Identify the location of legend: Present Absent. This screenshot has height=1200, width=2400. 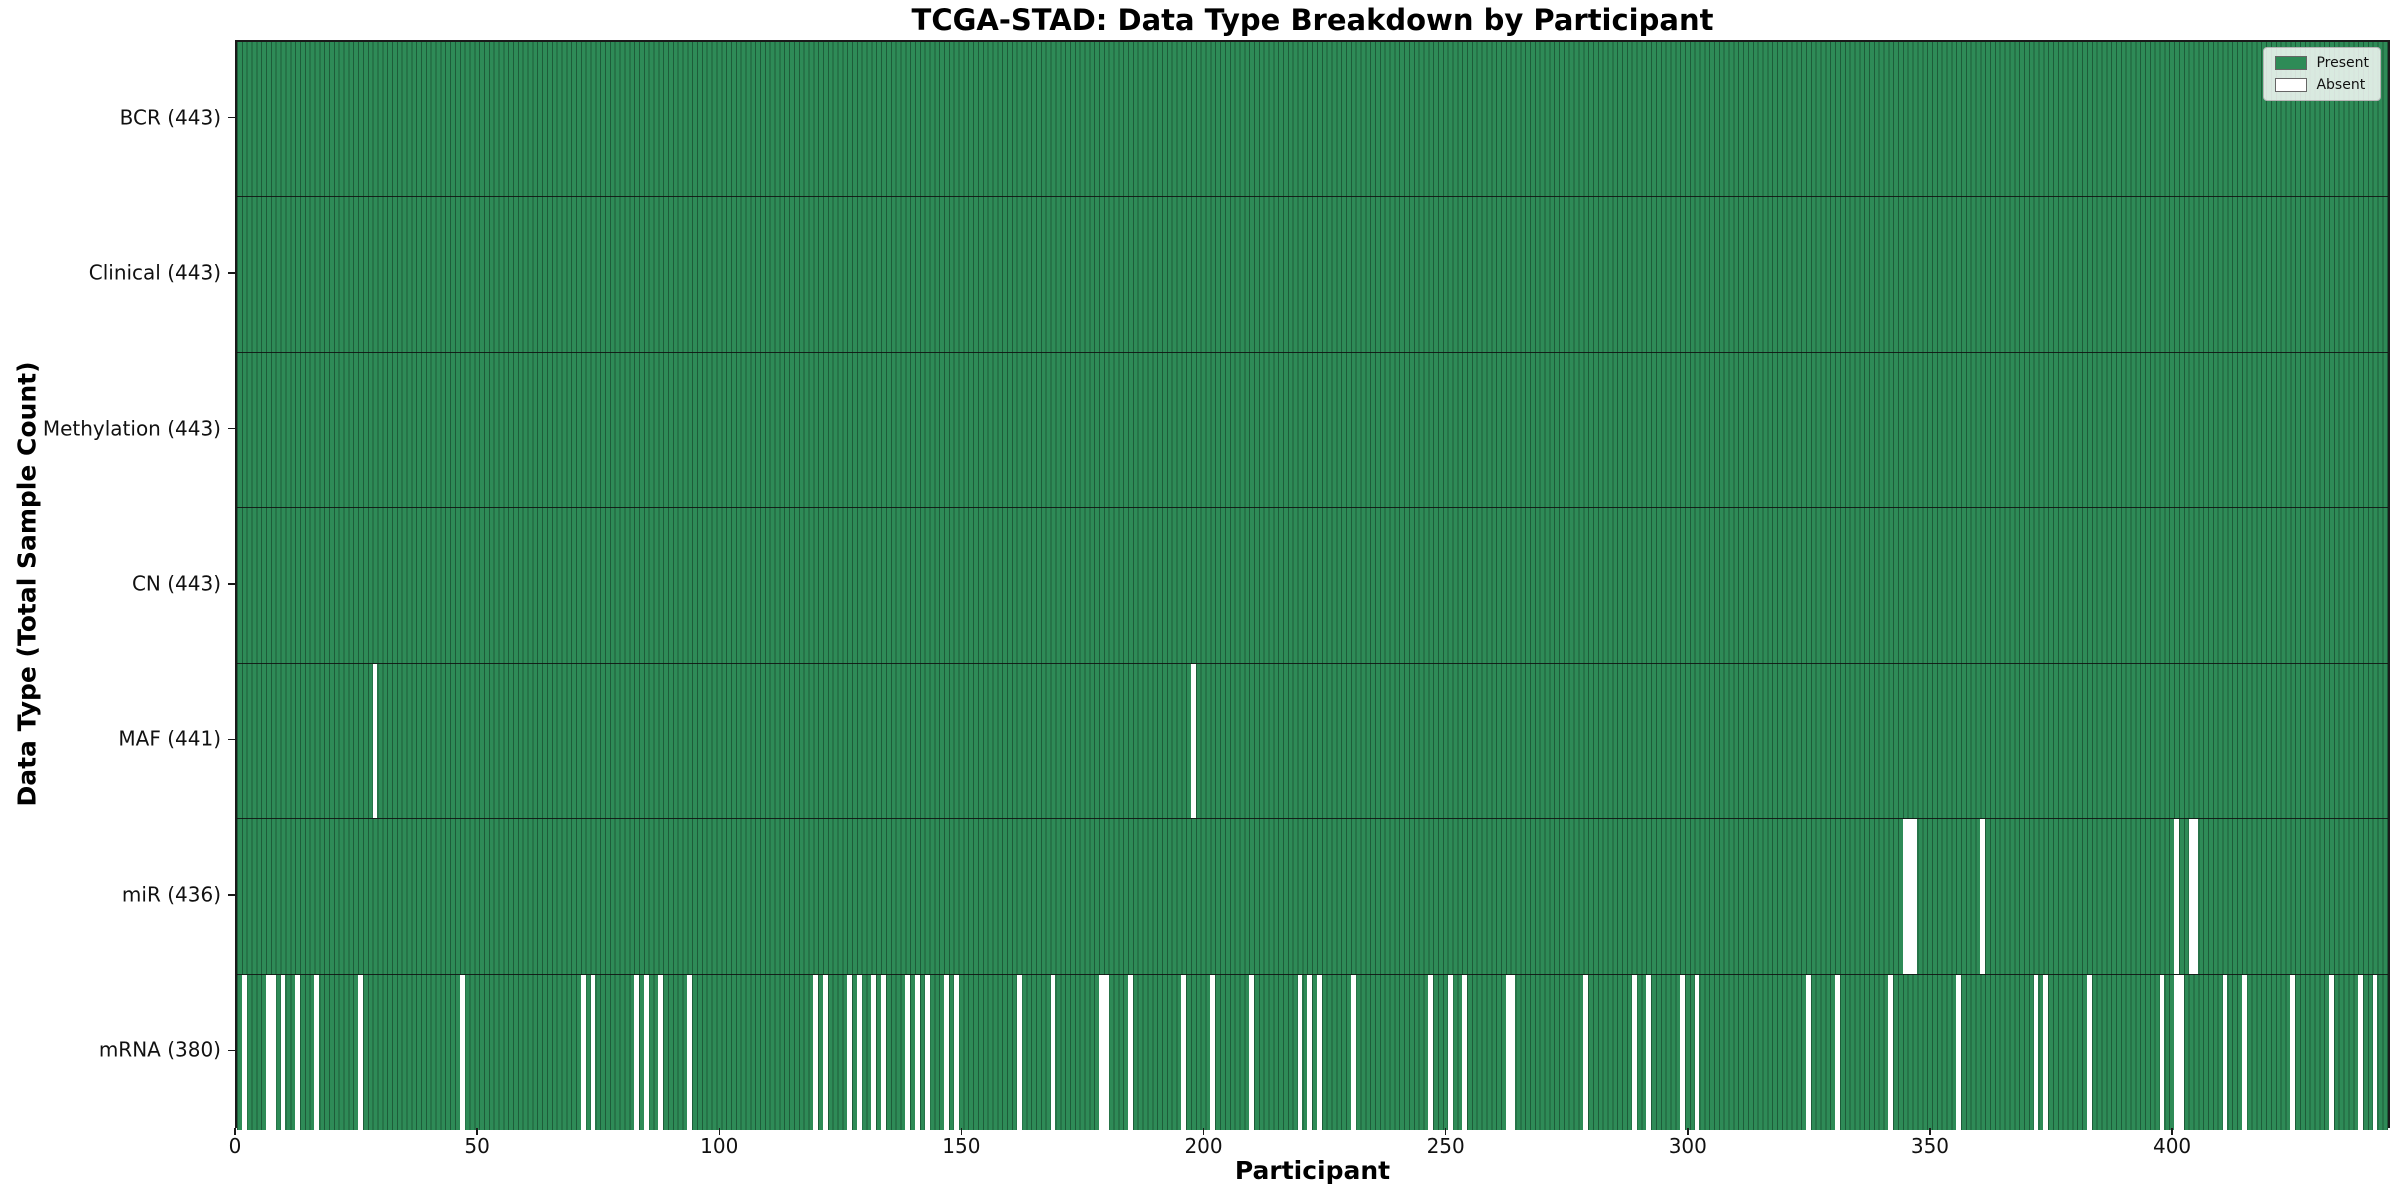
(2322, 74).